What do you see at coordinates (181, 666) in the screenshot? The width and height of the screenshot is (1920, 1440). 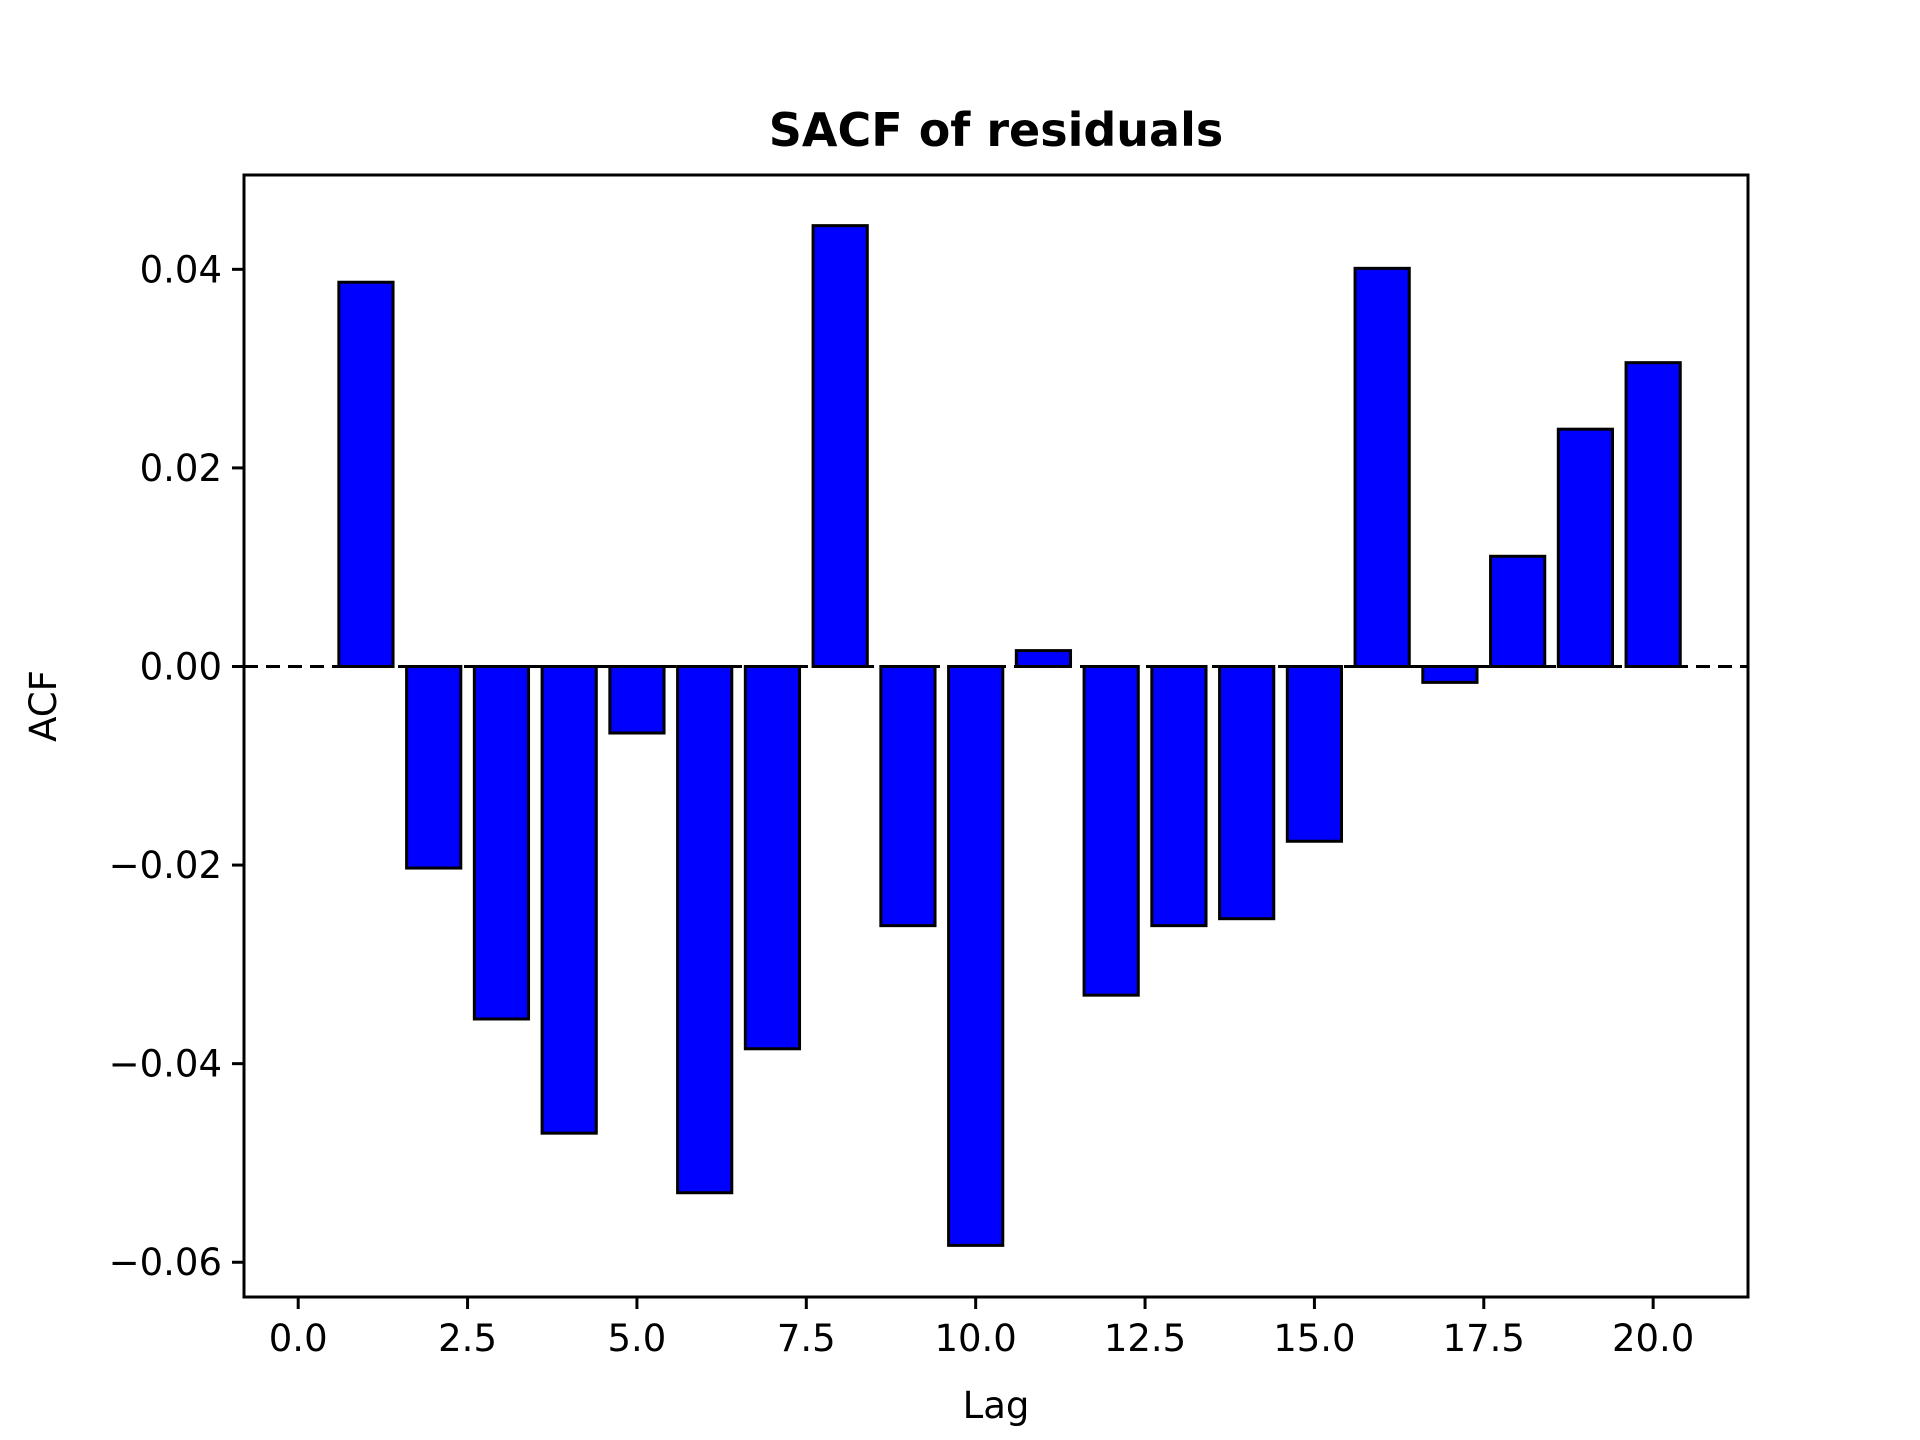 I see `y-tick-label: 0.00` at bounding box center [181, 666].